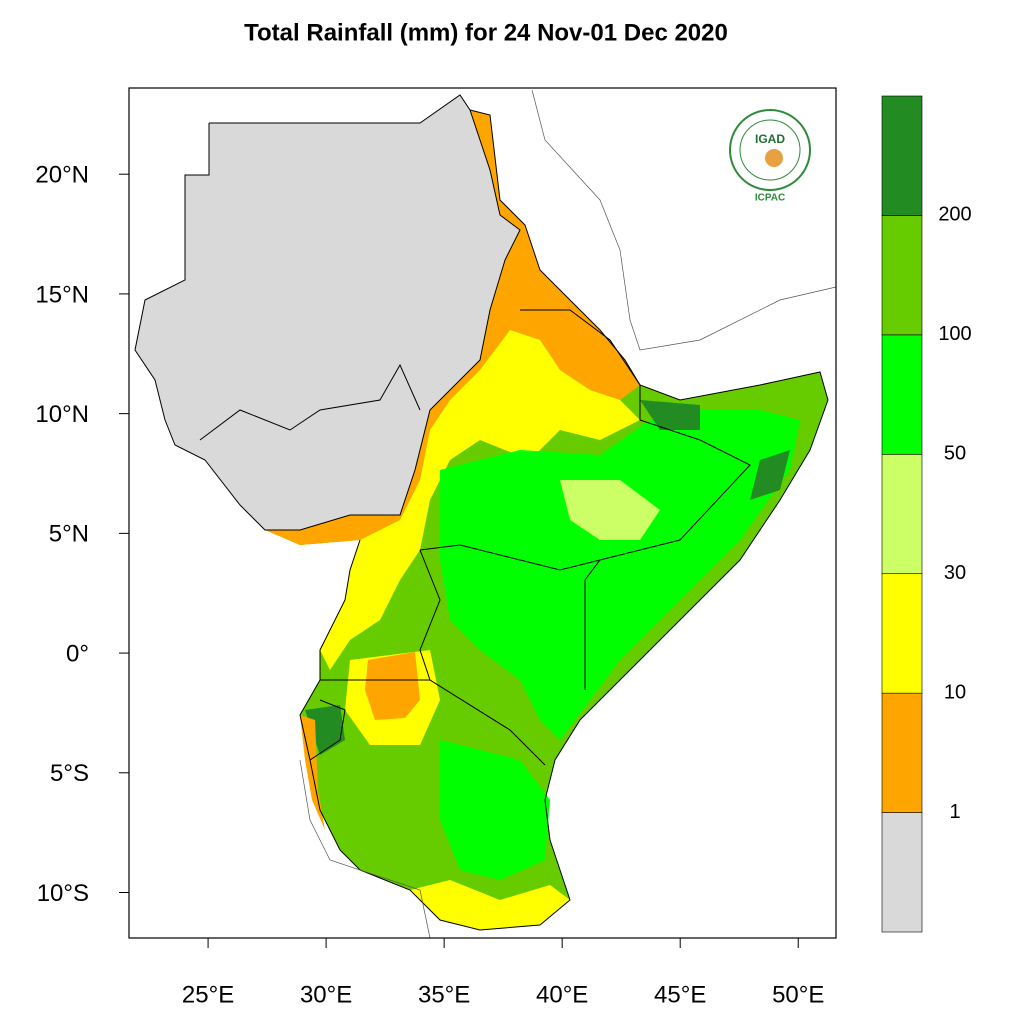  Describe the element at coordinates (62, 175) in the screenshot. I see `y-tick-label: 20°N` at that location.